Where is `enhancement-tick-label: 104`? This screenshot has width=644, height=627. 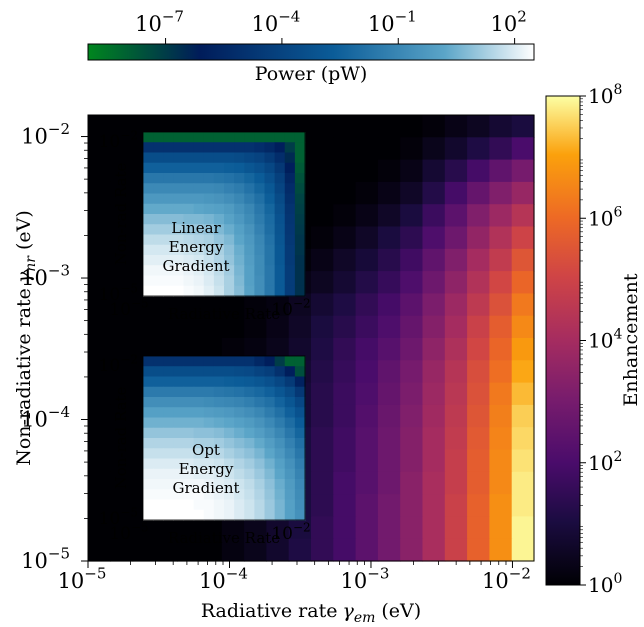
enhancement-tick-label: 104 is located at coordinates (605, 340).